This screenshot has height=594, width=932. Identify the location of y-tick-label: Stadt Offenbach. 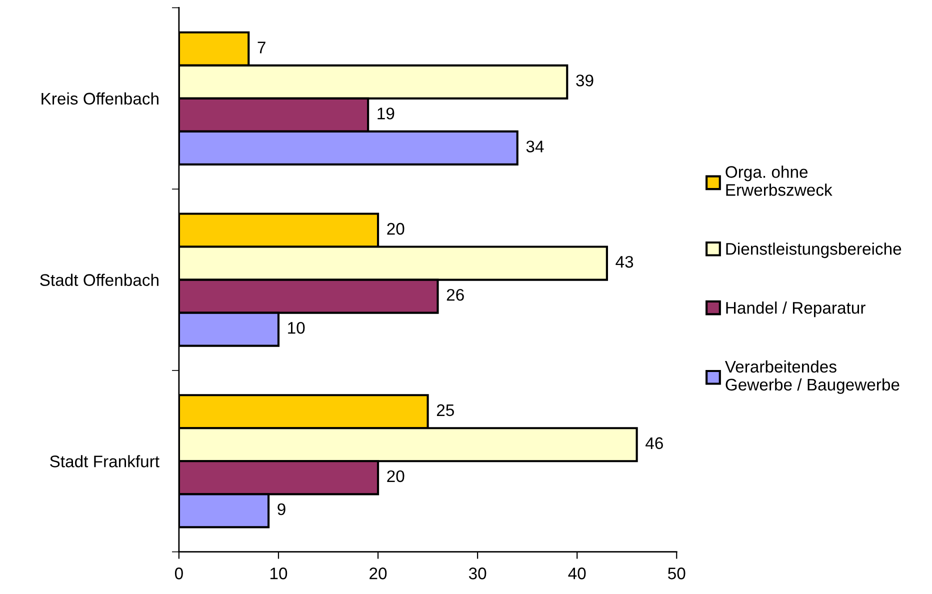
(99, 280).